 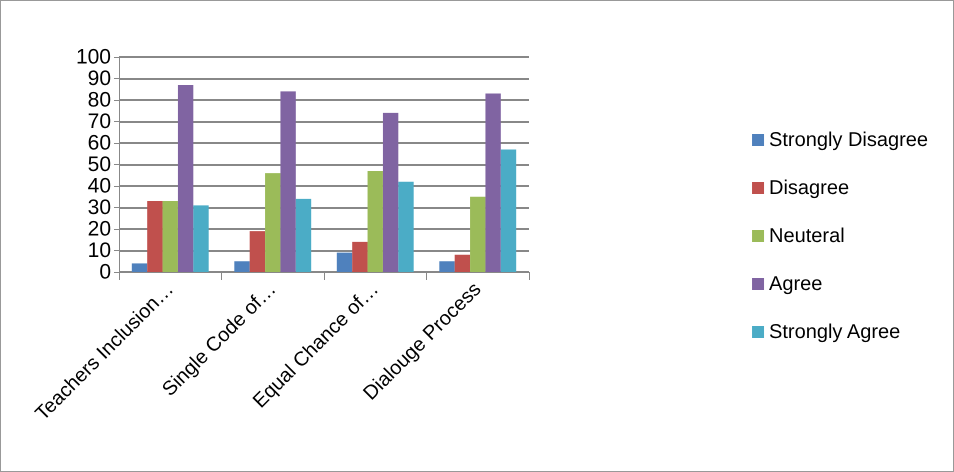 What do you see at coordinates (834, 332) in the screenshot?
I see `legend-label: Strongly Agree` at bounding box center [834, 332].